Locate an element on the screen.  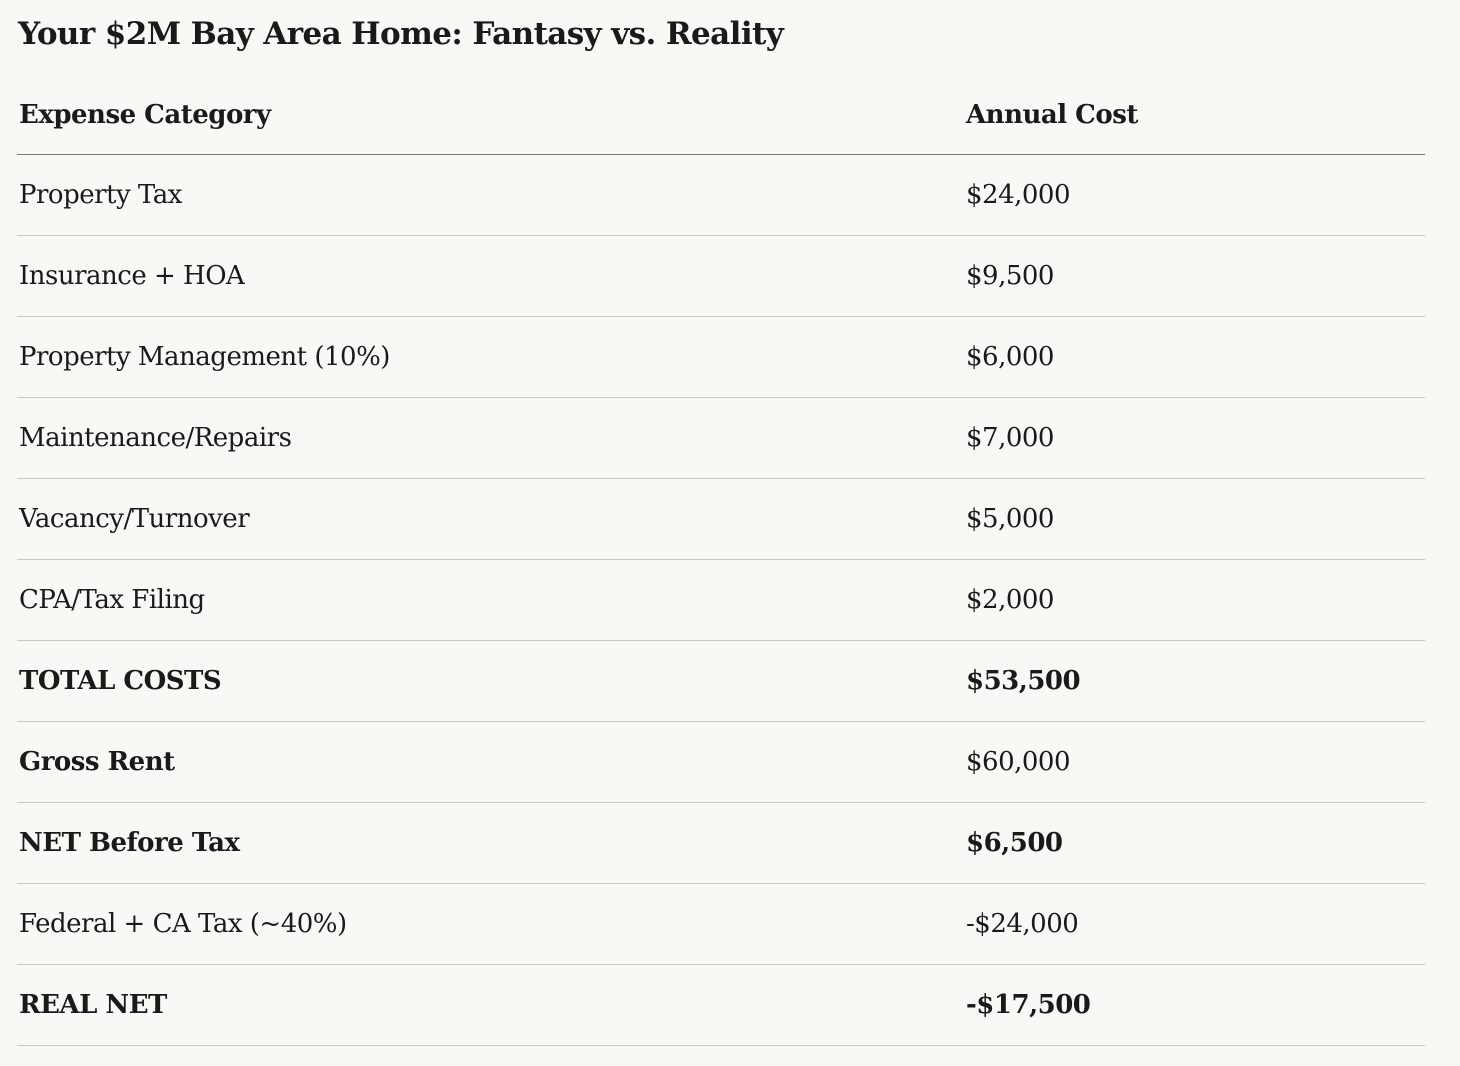
annual-cost-cell: $60,000 is located at coordinates (1194, 762).